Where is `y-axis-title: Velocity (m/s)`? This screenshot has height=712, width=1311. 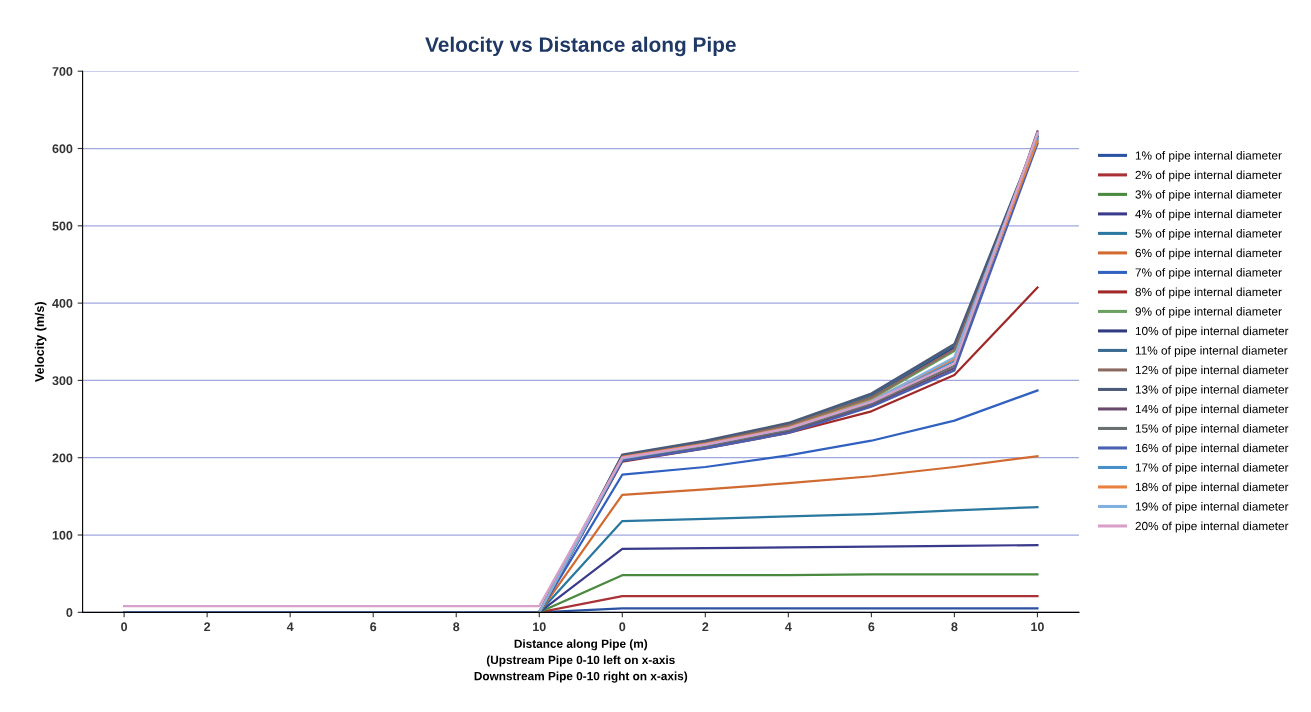 y-axis-title: Velocity (m/s) is located at coordinates (40, 342).